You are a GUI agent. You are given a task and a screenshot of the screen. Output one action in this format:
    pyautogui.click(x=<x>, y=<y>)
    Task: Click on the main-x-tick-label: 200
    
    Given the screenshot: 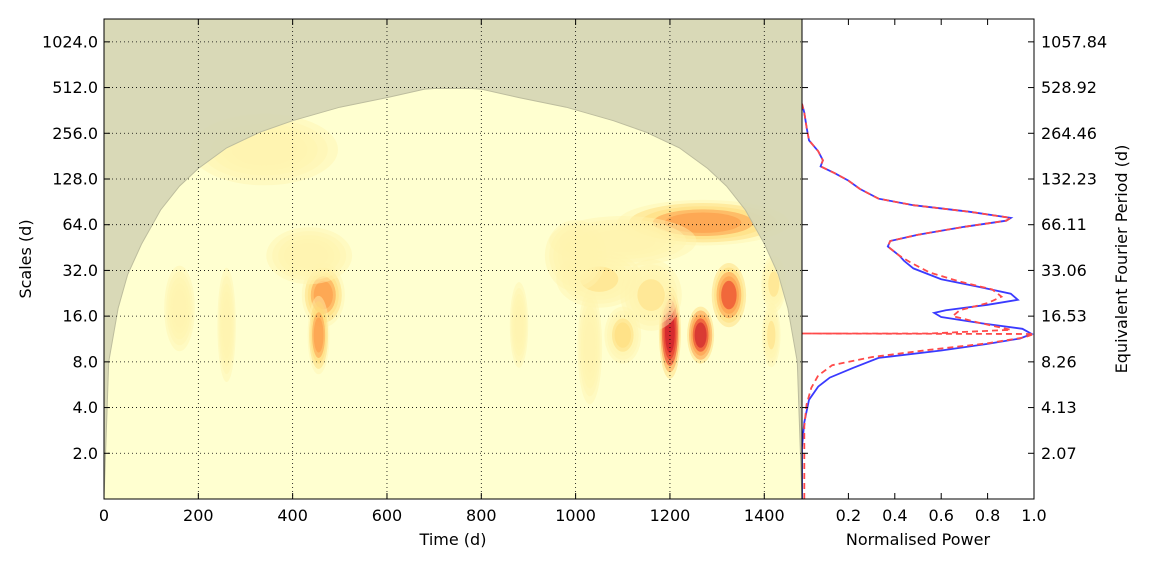 What is the action you would take?
    pyautogui.click(x=198, y=515)
    